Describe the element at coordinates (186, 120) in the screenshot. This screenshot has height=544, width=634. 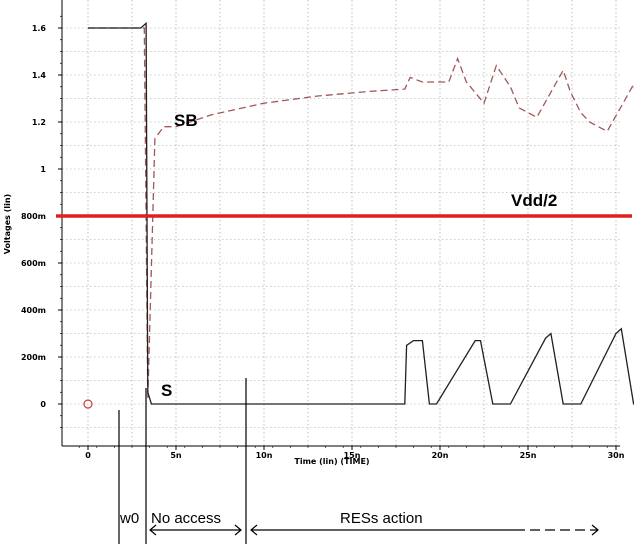
I see `sb-series-label: SB` at that location.